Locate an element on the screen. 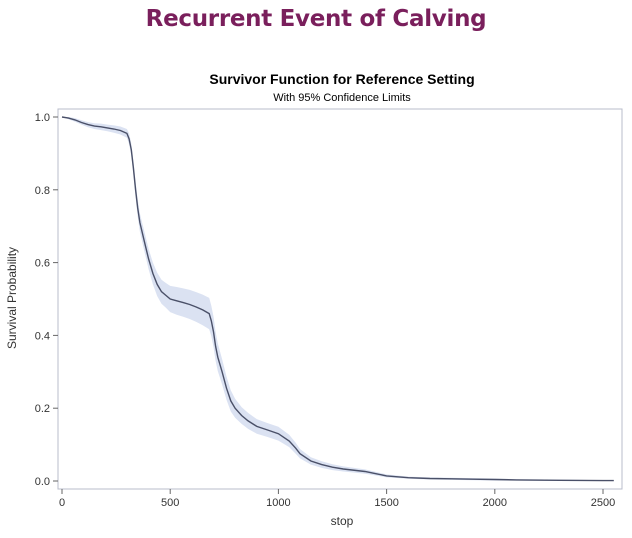 Image resolution: width=632 pixels, height=538 pixels. chart-title: Survivor Function for Reference Setting is located at coordinates (341, 79).